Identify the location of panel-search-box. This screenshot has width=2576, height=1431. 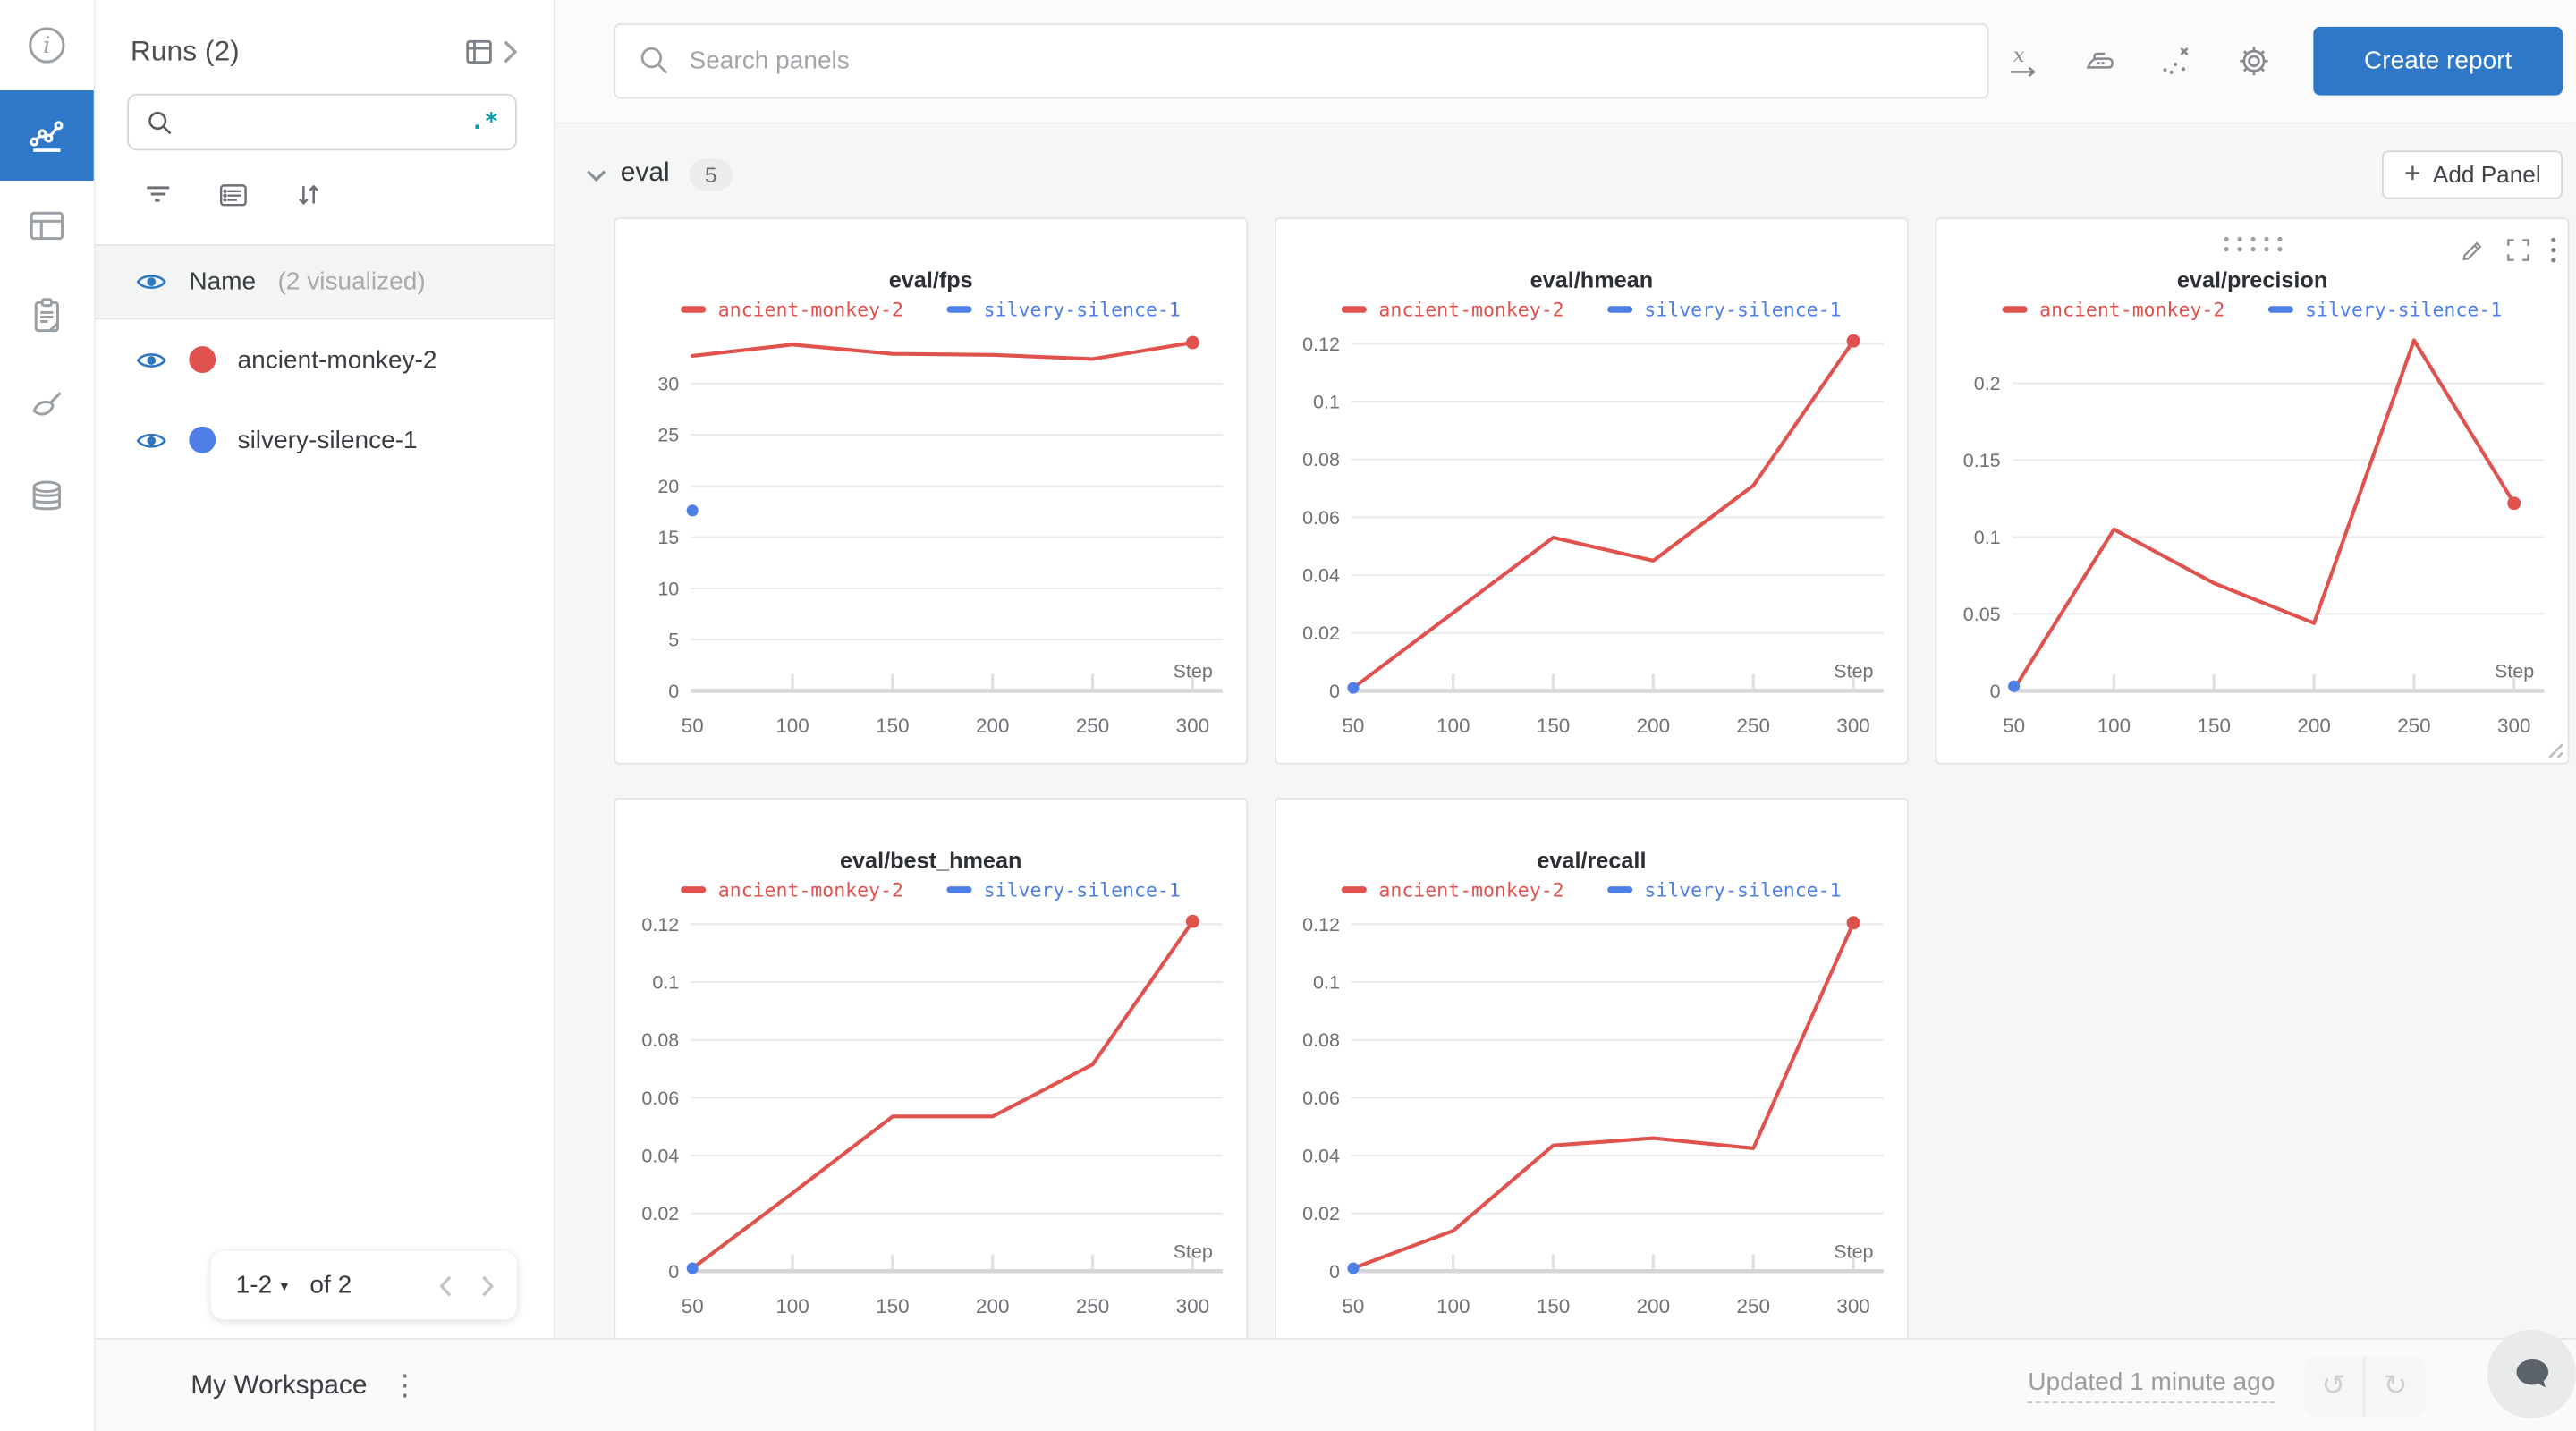
(1301, 61).